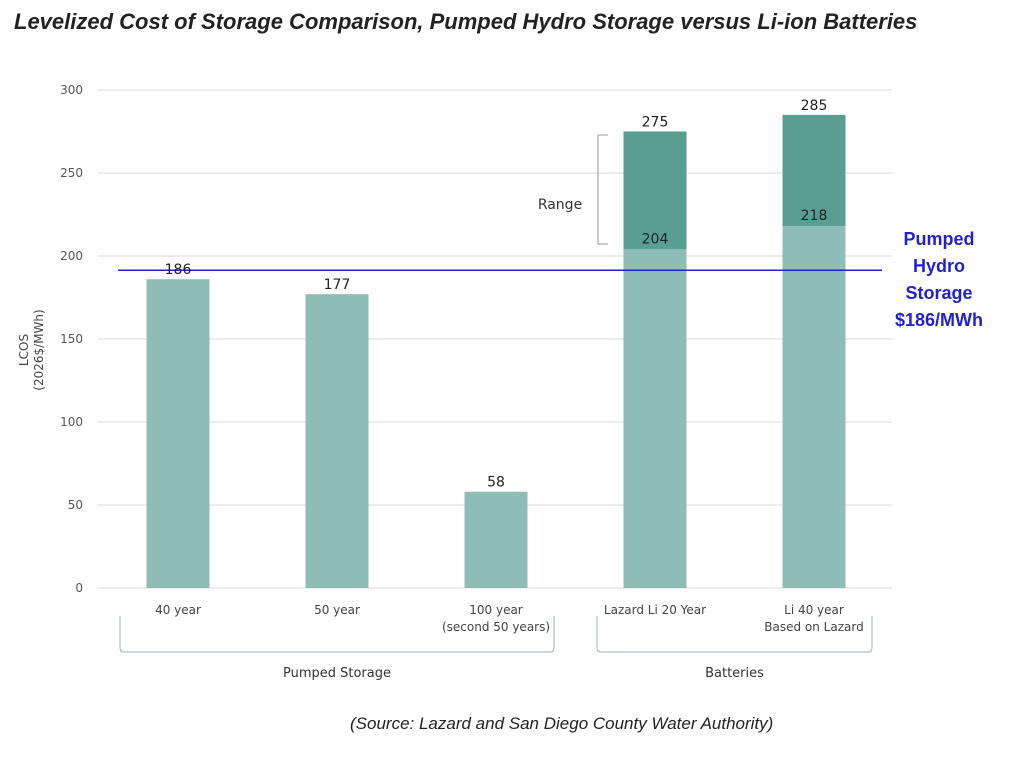 The width and height of the screenshot is (1024, 764). I want to click on y-tick-label: 50, so click(75, 505).